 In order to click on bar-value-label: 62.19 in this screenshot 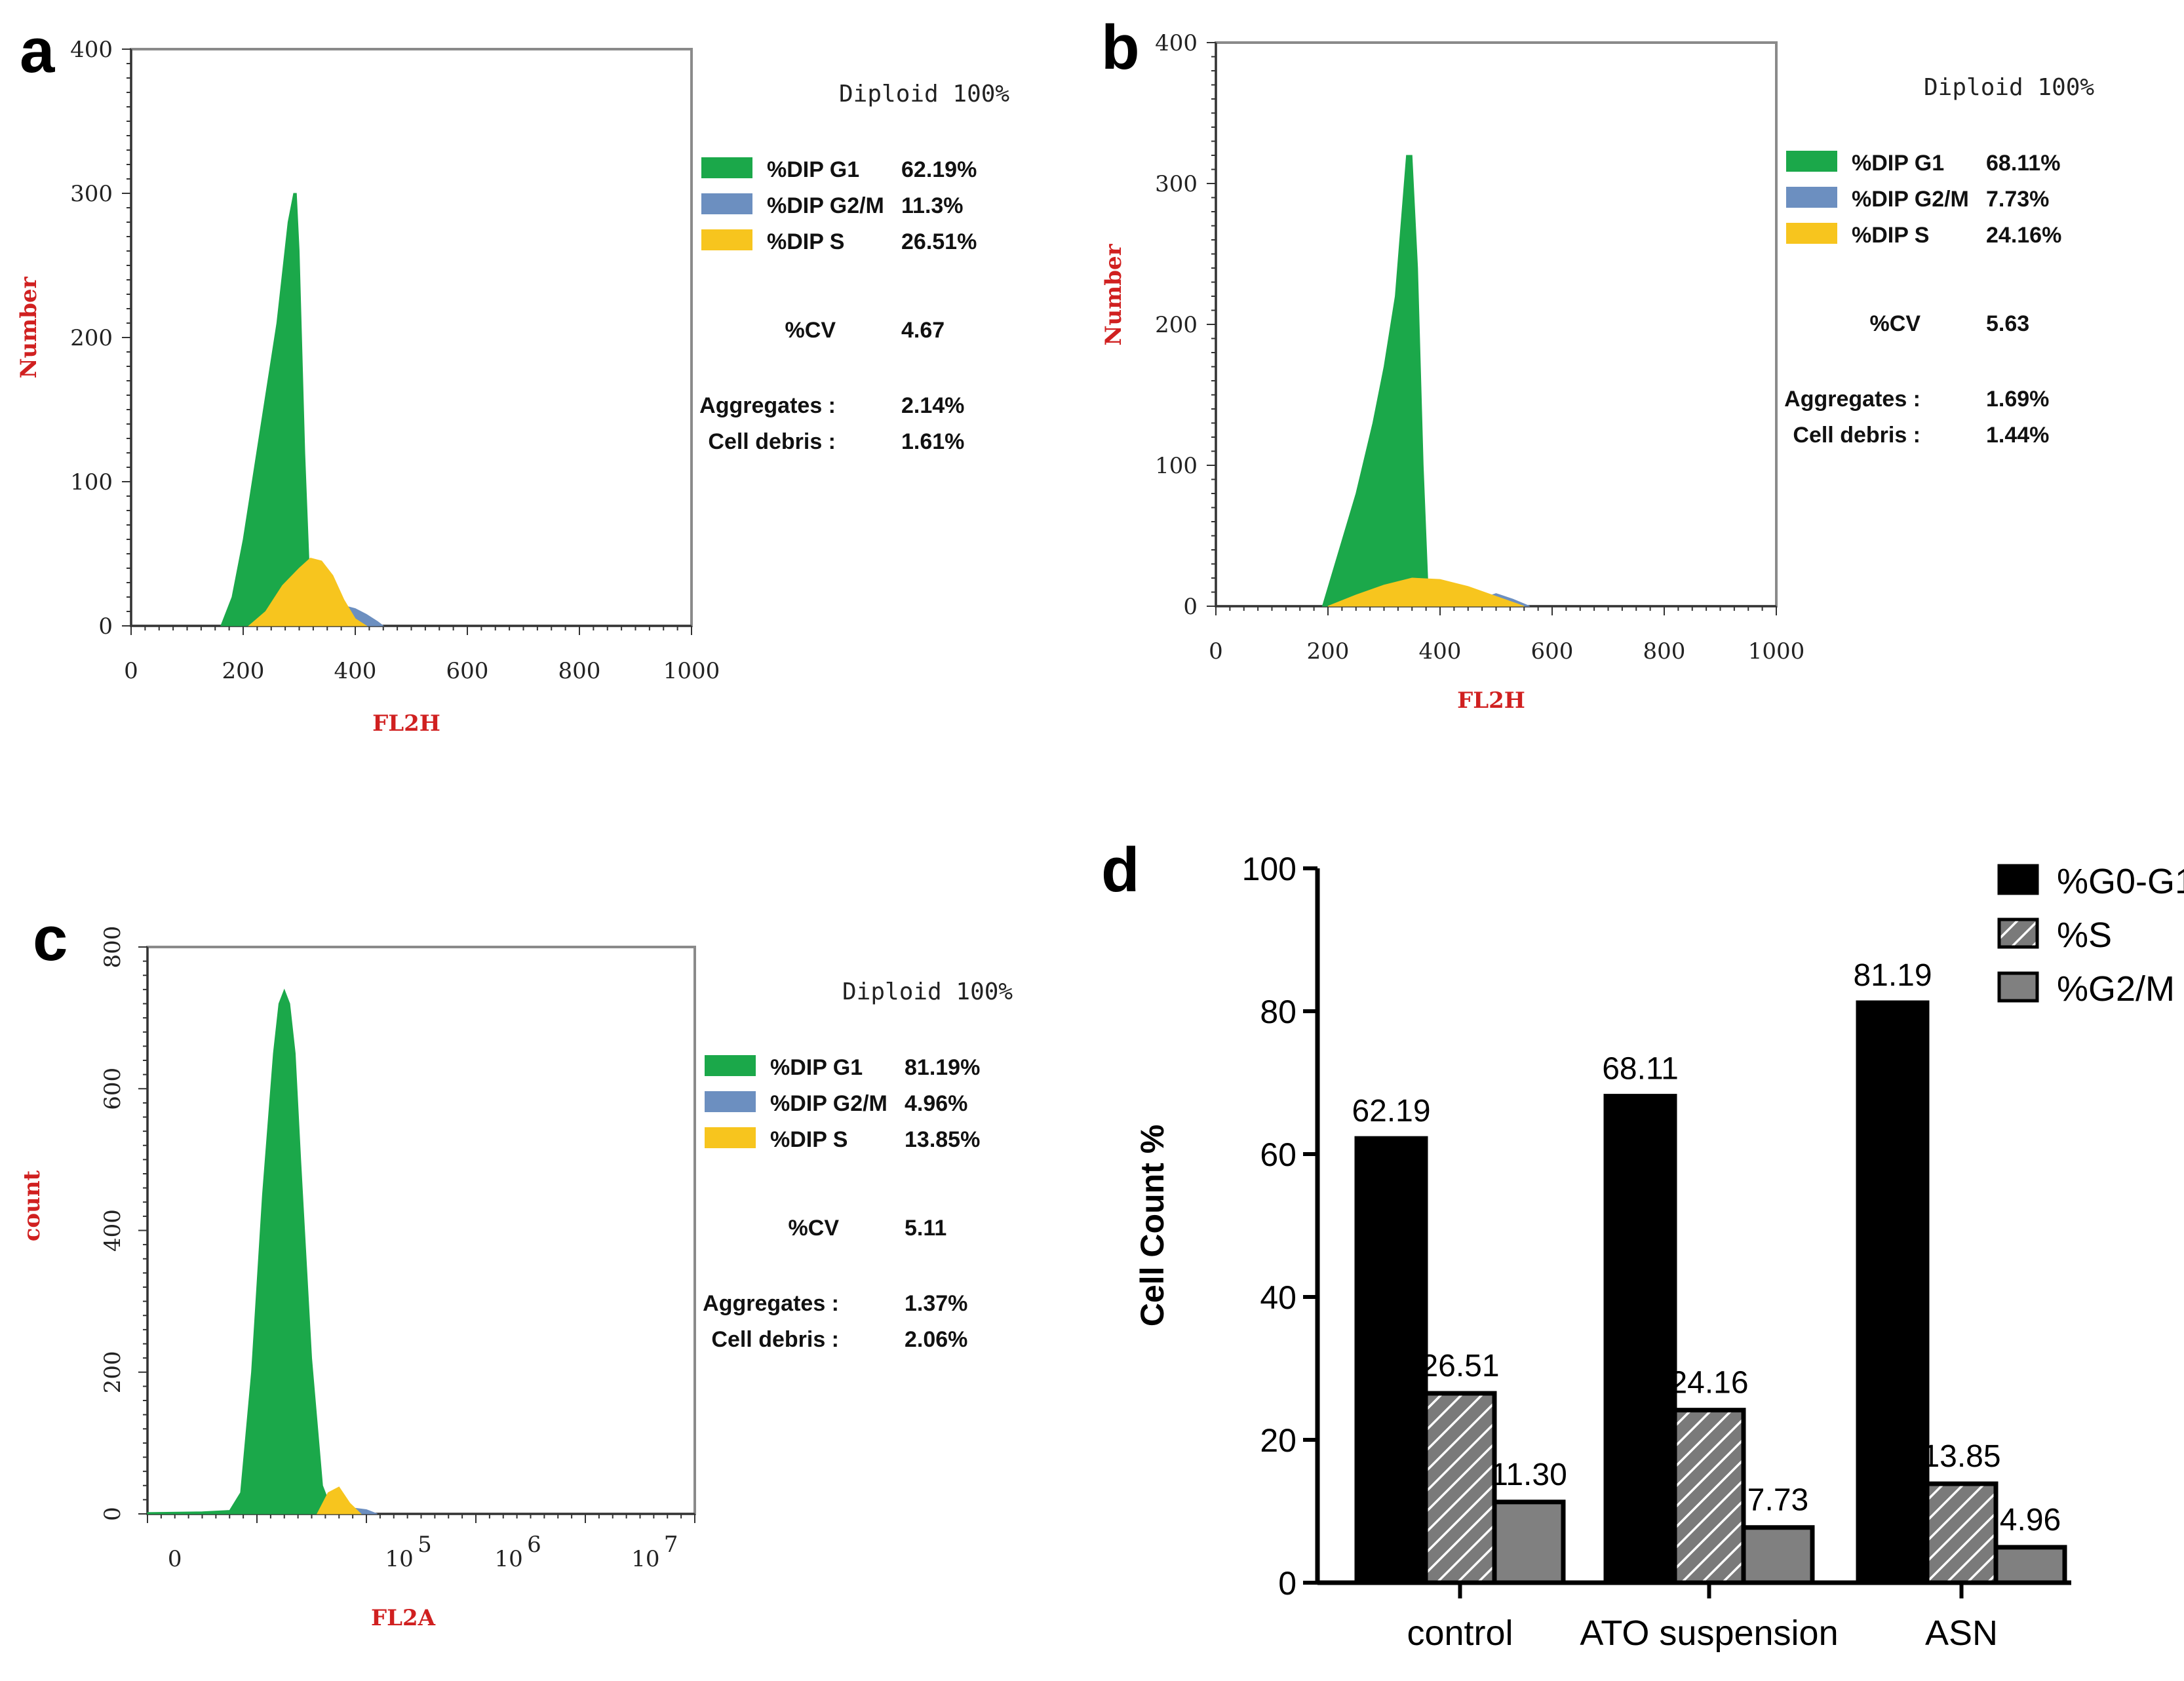, I will do `click(1391, 1111)`.